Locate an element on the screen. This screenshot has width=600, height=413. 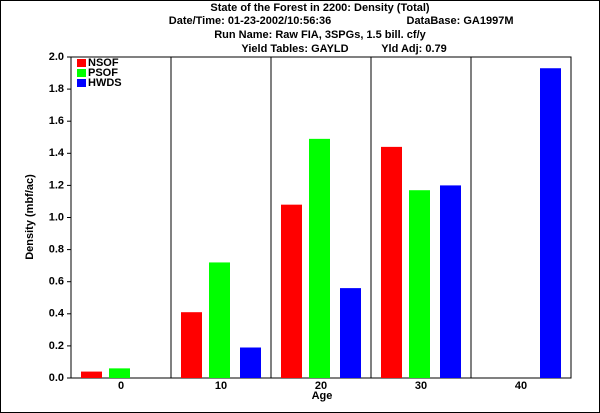
x-tick-label: 30 is located at coordinates (421, 386).